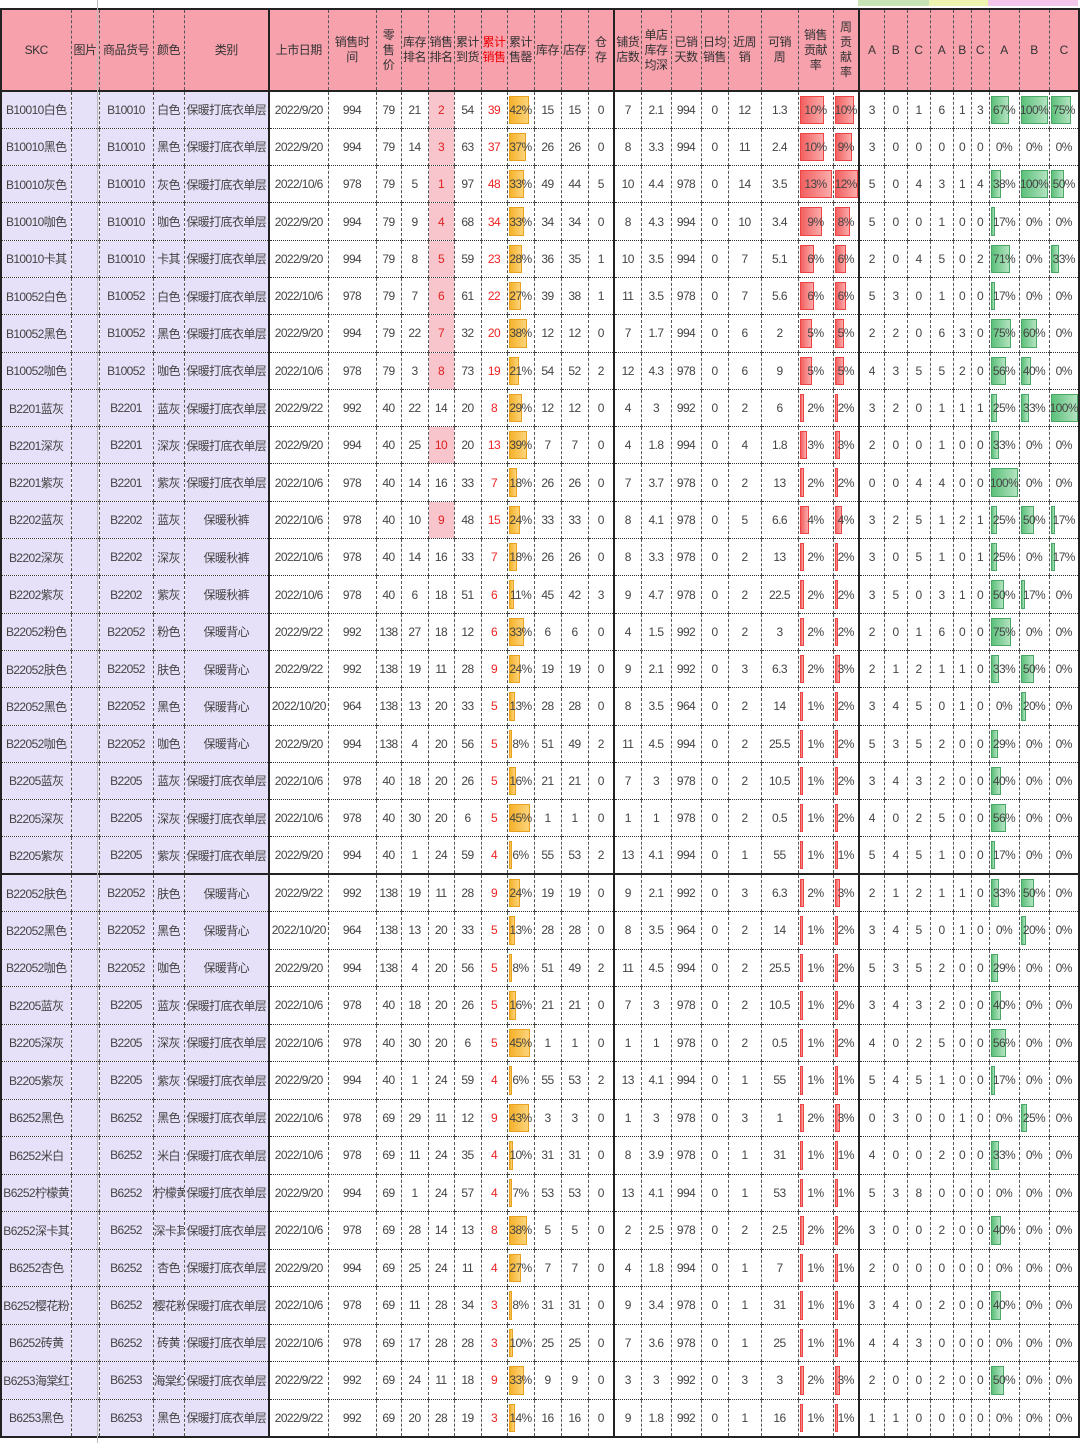 This screenshot has width=1080, height=1443. Describe the element at coordinates (686, 1118) in the screenshot. I see `cell-days-sold: 978` at that location.